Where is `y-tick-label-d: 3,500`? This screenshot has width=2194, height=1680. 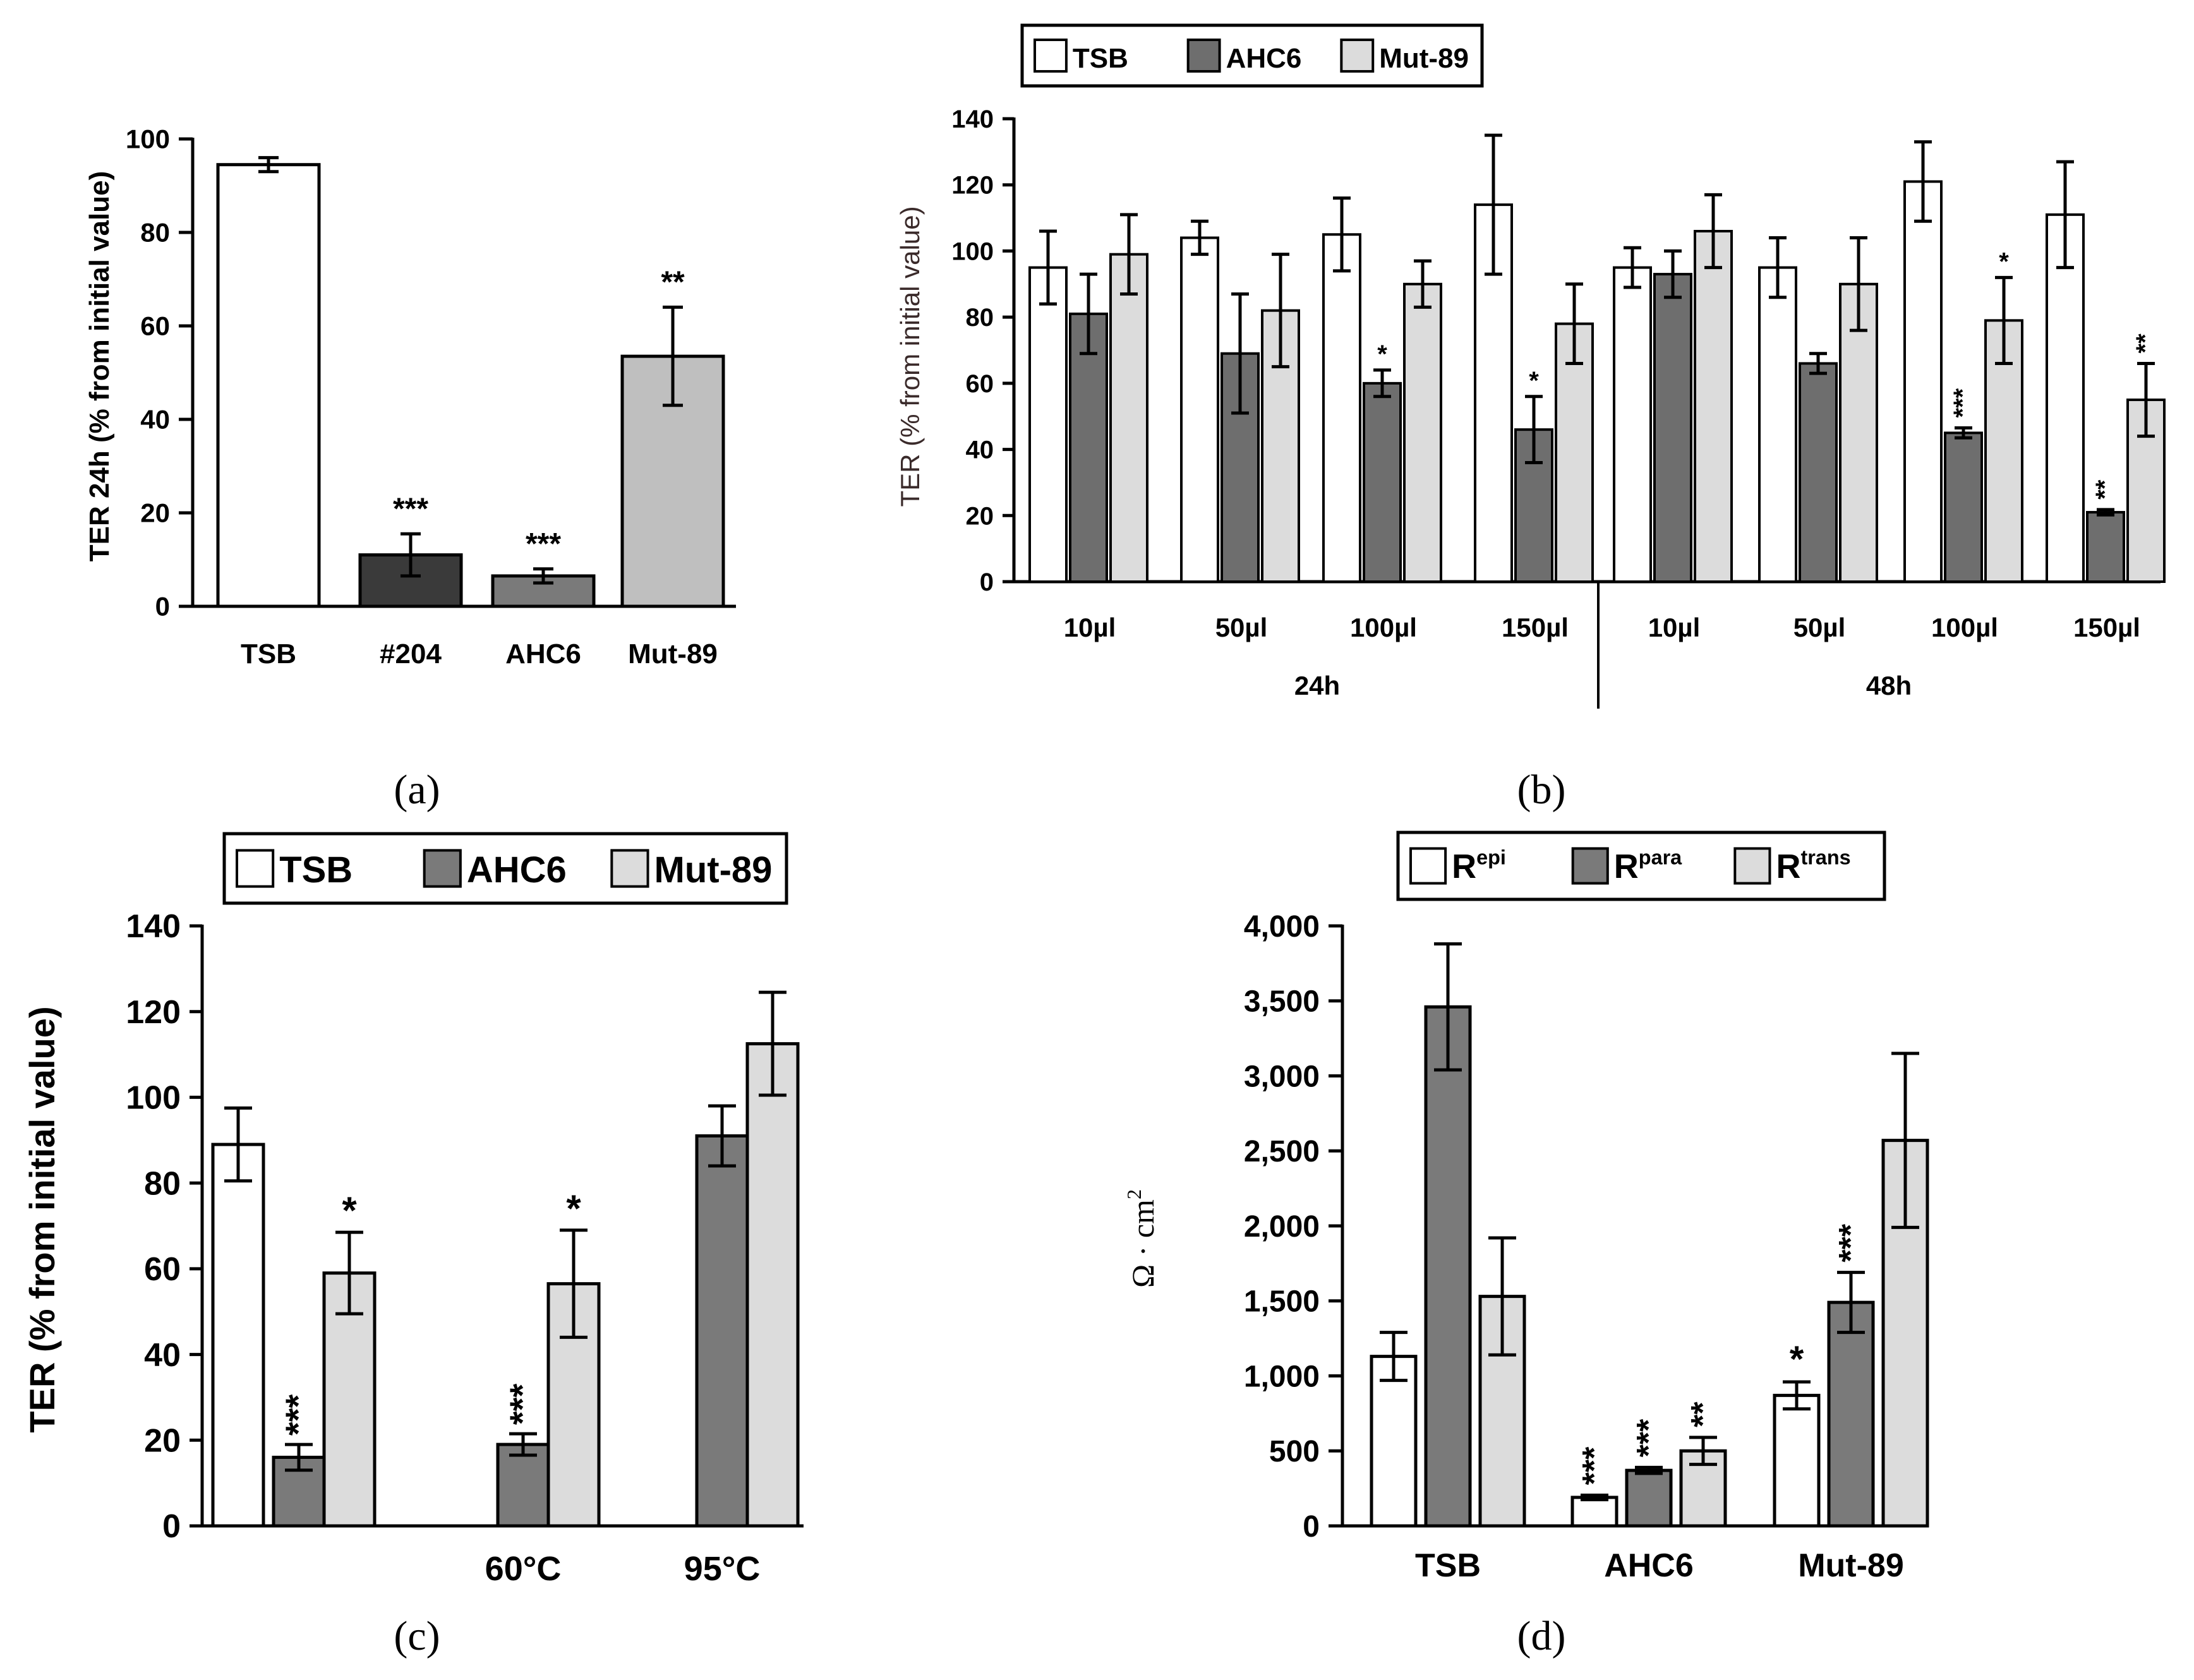 y-tick-label-d: 3,500 is located at coordinates (1282, 1002).